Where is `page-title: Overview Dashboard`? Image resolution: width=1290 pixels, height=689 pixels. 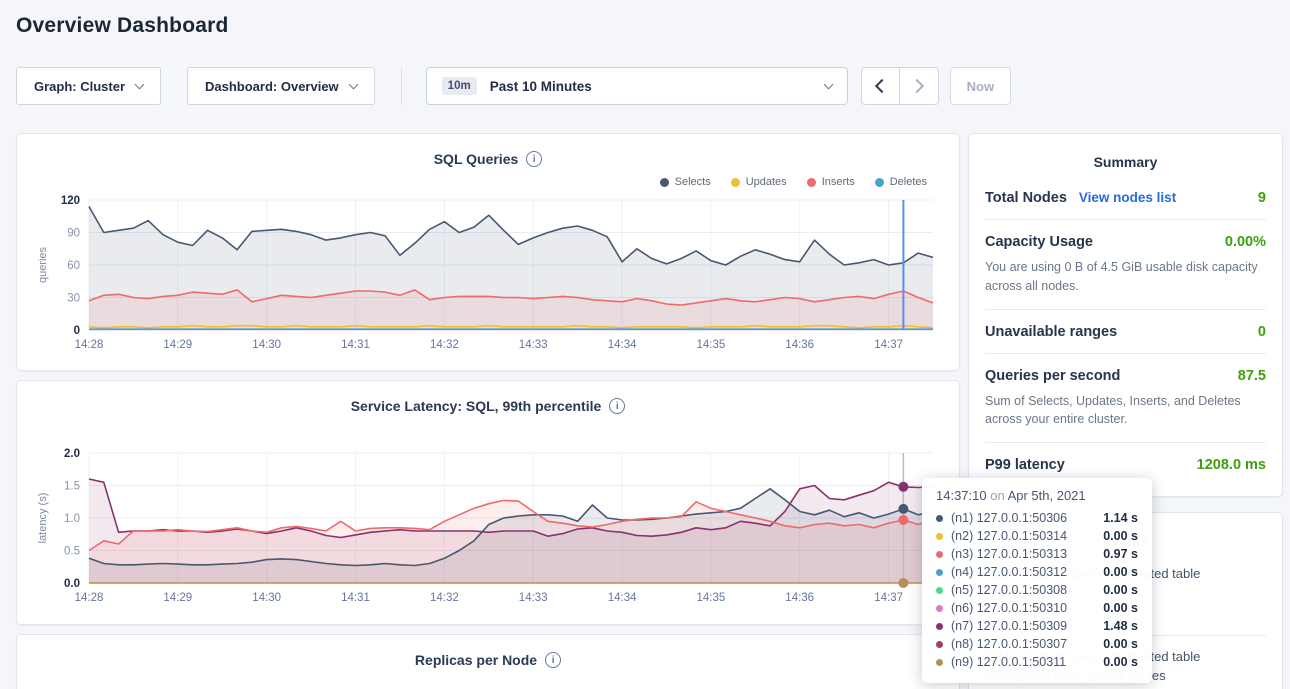
page-title: Overview Dashboard is located at coordinates (122, 25).